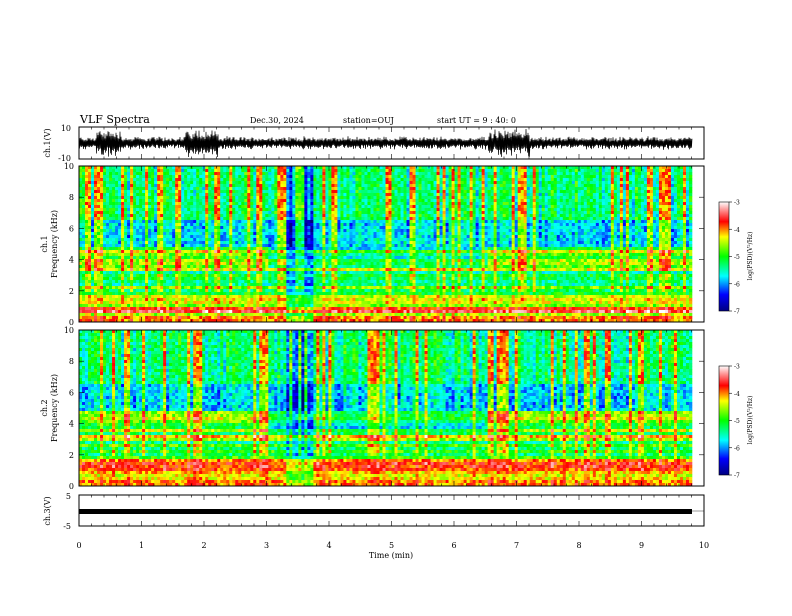 The width and height of the screenshot is (792, 616). Describe the element at coordinates (328, 545) in the screenshot. I see `x-tick-label: 4` at that location.